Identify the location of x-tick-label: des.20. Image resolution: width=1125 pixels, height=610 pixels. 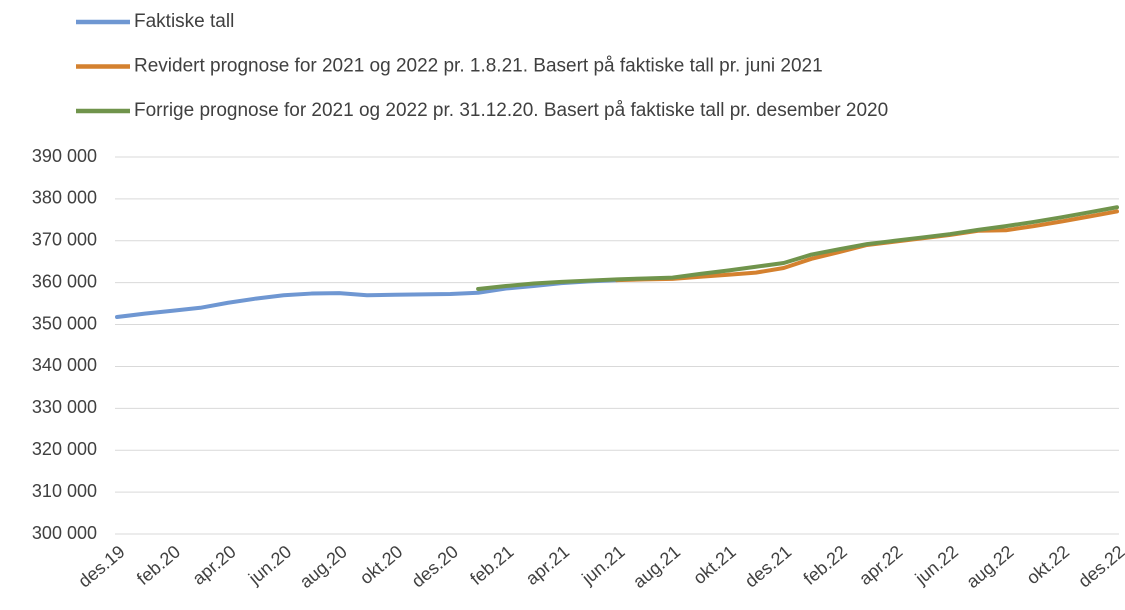
(435, 566).